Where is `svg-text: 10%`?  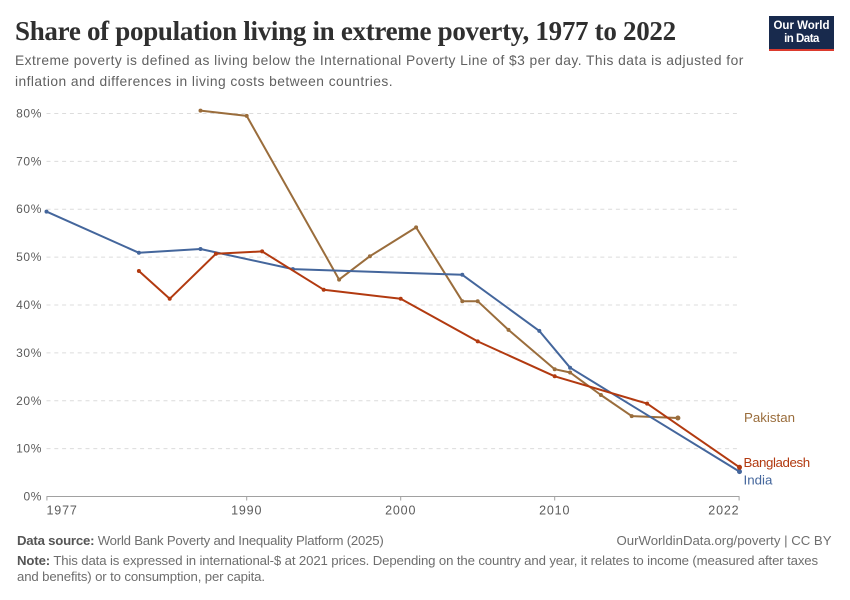
svg-text: 10% is located at coordinates (29, 449).